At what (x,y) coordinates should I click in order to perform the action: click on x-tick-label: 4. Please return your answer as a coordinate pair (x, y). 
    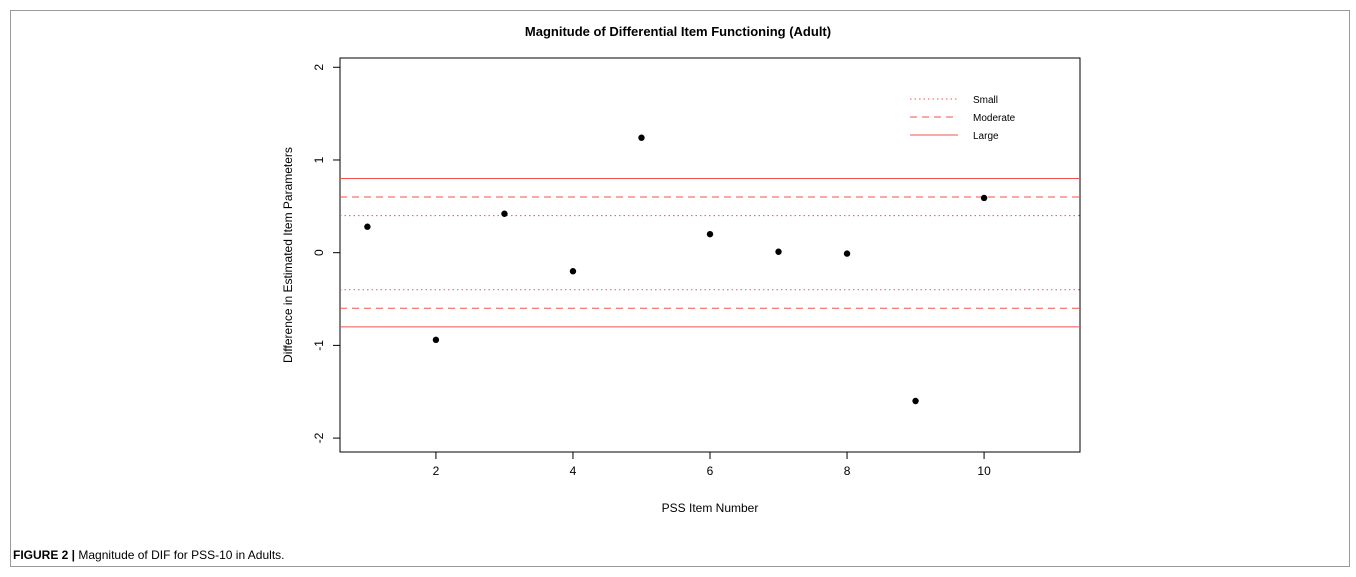
    Looking at the image, I should click on (573, 471).